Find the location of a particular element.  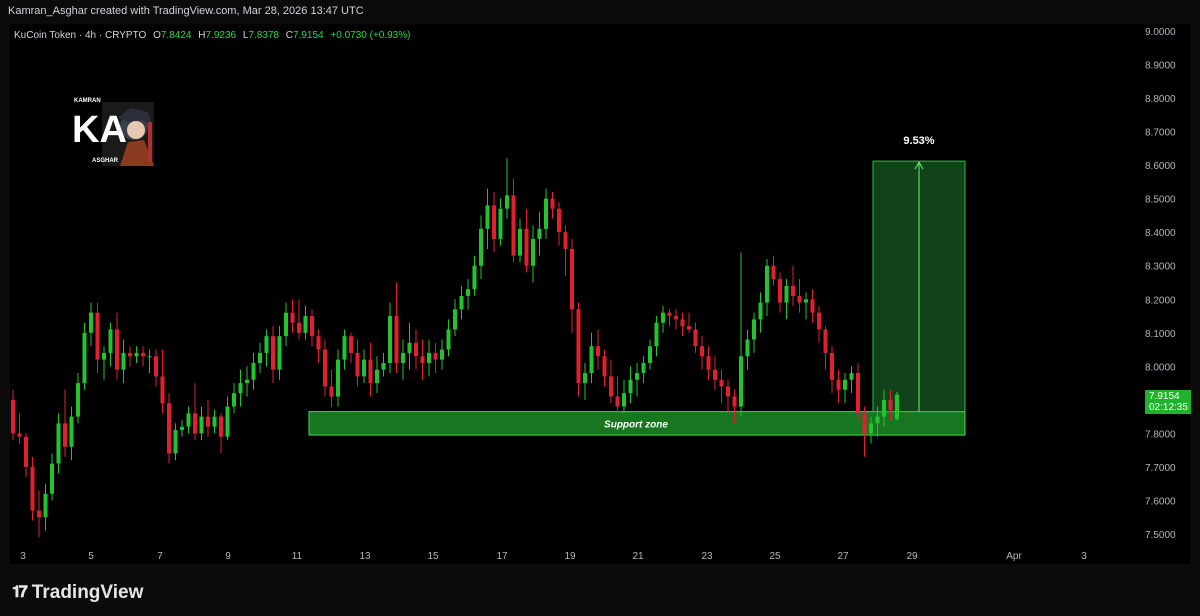

x-tick-label: 19 is located at coordinates (570, 556).